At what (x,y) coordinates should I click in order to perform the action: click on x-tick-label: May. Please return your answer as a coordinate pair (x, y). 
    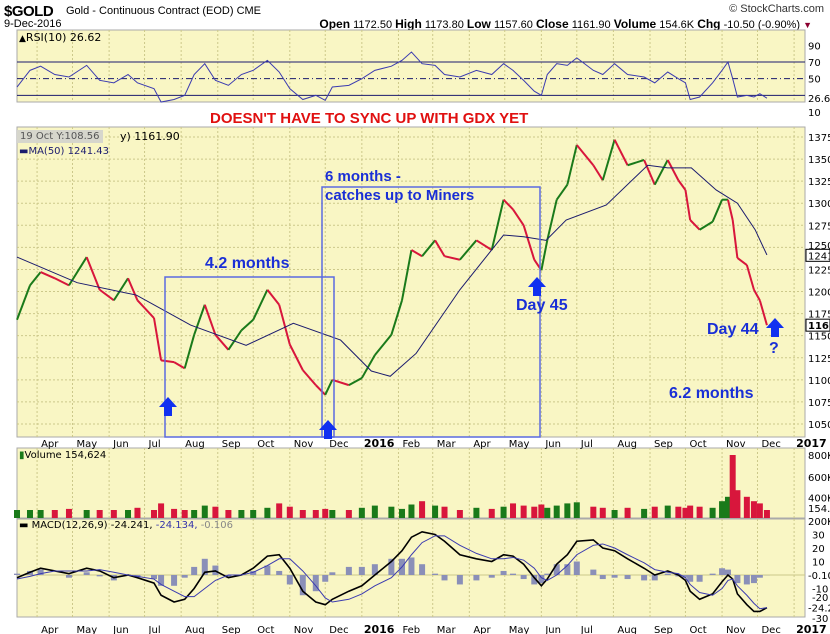
    Looking at the image, I should click on (87, 629).